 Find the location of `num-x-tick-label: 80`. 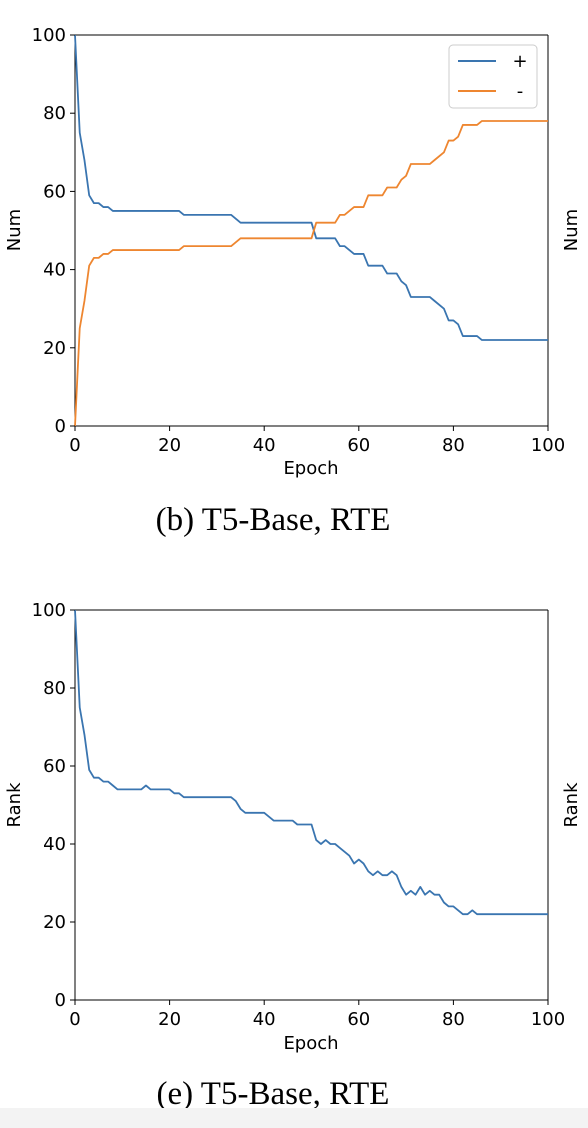

num-x-tick-label: 80 is located at coordinates (453, 445).